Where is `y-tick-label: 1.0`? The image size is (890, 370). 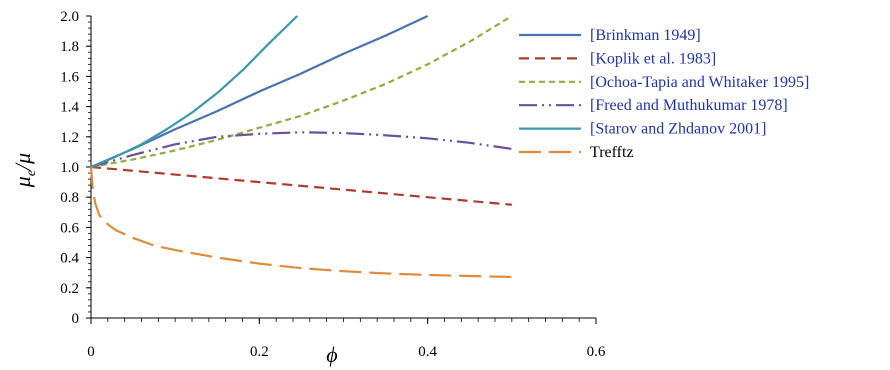
y-tick-label: 1.0 is located at coordinates (69, 168).